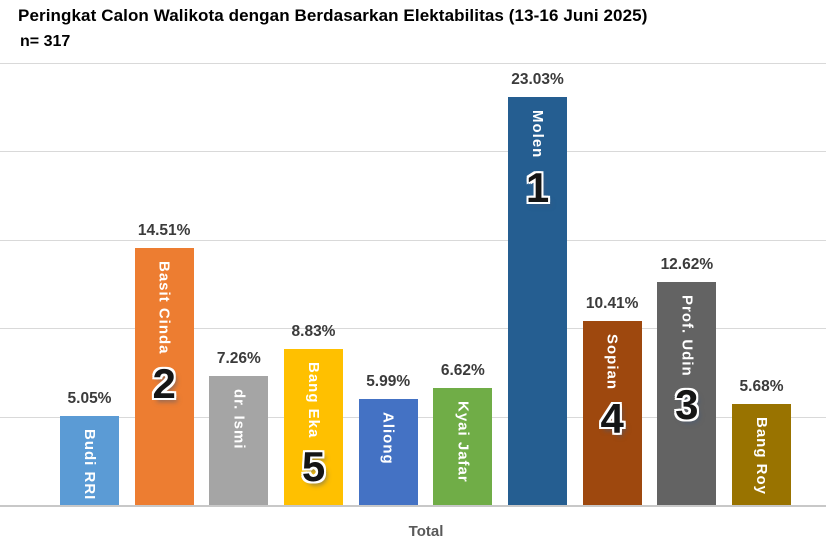 The image size is (826, 555). I want to click on bar-kyai-jafar: Kyai Jafar, so click(463, 446).